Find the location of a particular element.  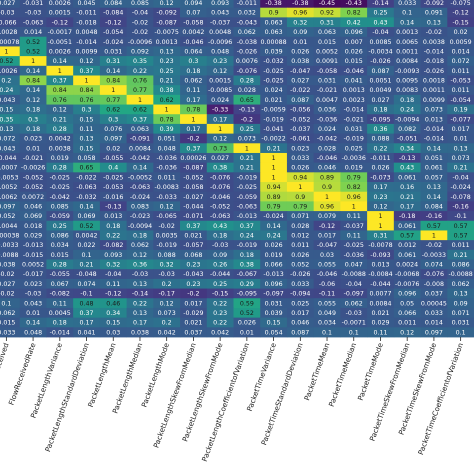

cell-value-label: -0.066 is located at coordinates (8, 22).